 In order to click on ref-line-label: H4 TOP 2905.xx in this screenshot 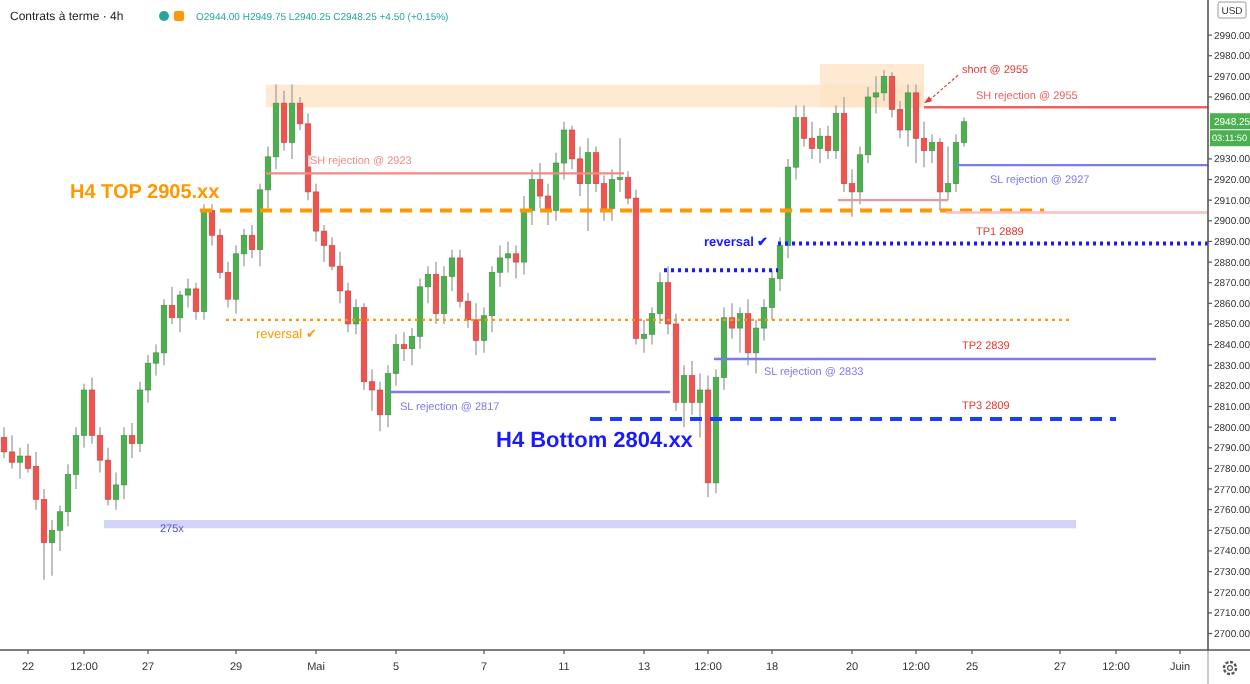, I will do `click(145, 193)`.